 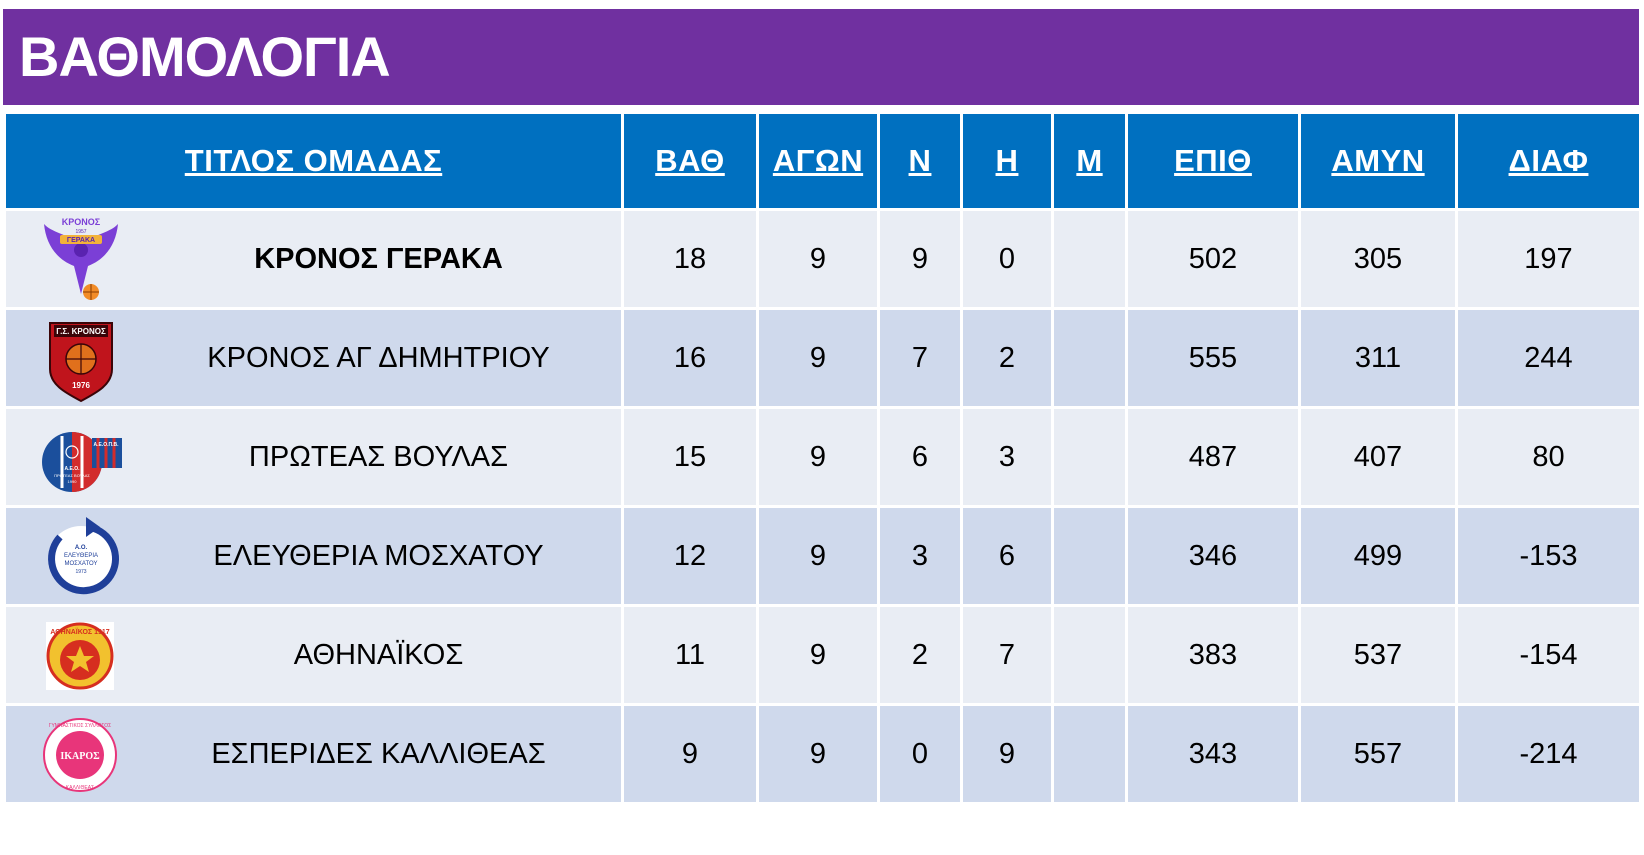 What do you see at coordinates (1089, 161) in the screenshot?
I see `header-m: Μ` at bounding box center [1089, 161].